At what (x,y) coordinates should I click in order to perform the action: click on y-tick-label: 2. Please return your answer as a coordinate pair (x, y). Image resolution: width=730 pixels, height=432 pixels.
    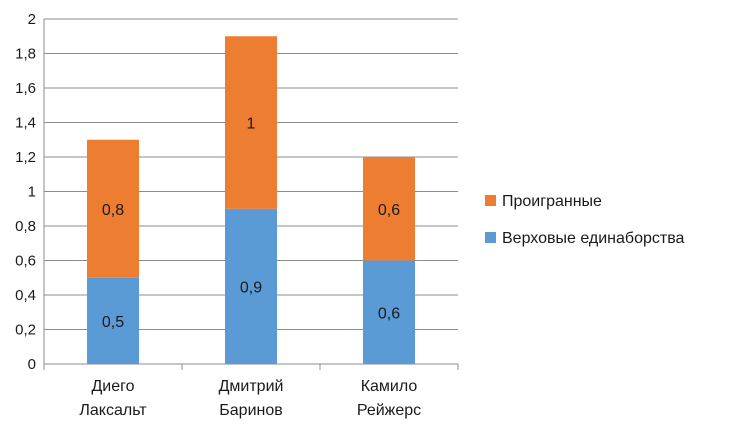
    Looking at the image, I should click on (32, 19).